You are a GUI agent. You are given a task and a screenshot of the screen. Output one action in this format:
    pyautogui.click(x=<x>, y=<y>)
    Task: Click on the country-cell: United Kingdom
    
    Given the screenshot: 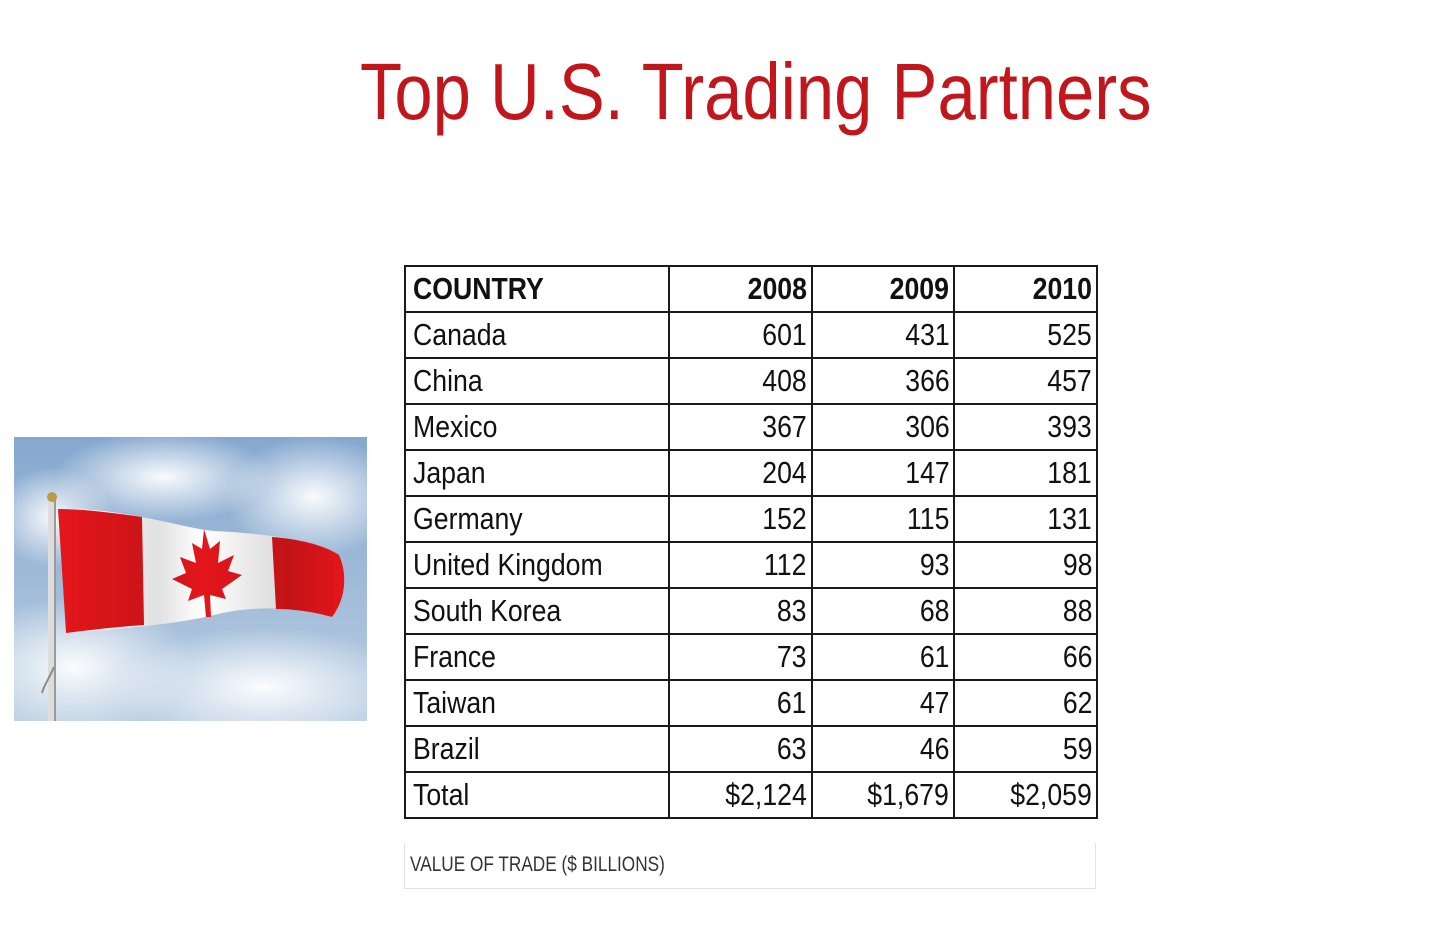 What is the action you would take?
    pyautogui.click(x=537, y=565)
    